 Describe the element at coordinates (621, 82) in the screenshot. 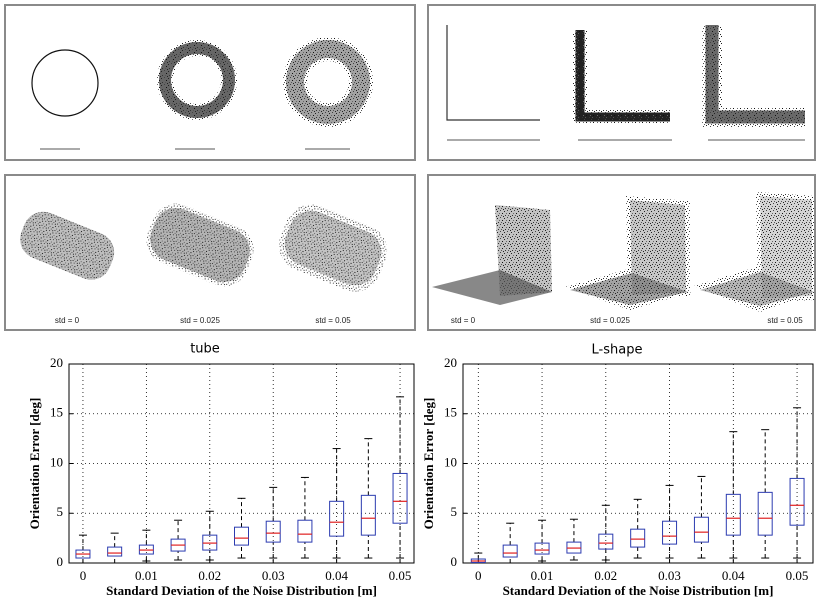

I see `lshape-panel` at that location.